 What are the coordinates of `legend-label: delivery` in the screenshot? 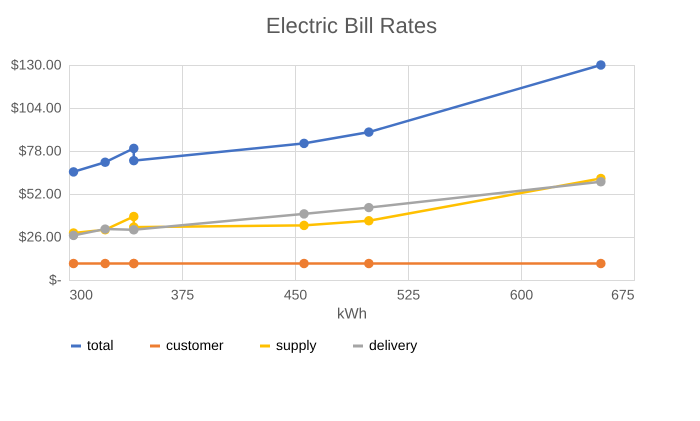 It's located at (393, 345).